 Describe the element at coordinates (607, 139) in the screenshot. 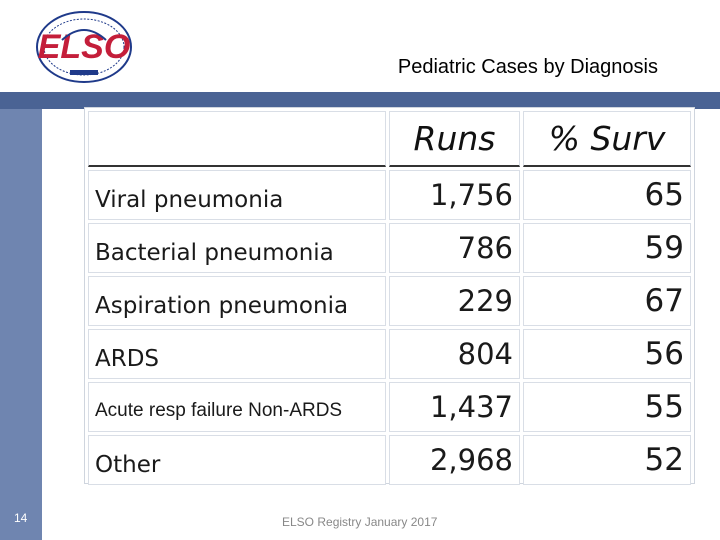

I see `header-surv: % Surv` at that location.